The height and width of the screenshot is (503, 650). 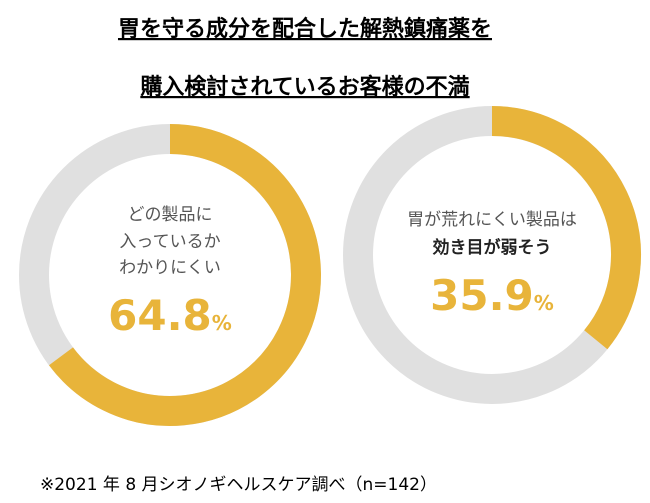 What do you see at coordinates (238, 485) in the screenshot?
I see `footnote: ※2021 年 8 月シオノギヘルスケア調べ（n=142）` at bounding box center [238, 485].